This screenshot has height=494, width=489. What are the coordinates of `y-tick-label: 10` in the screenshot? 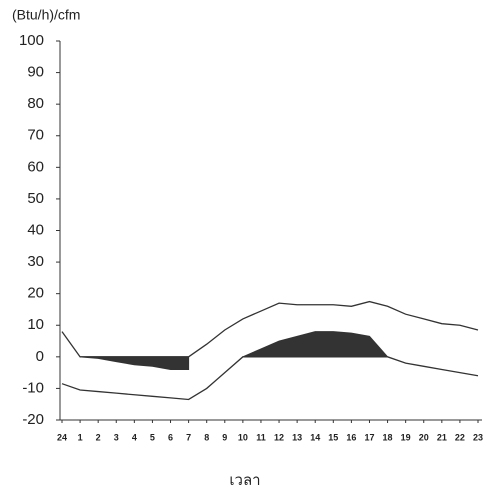 It's located at (35, 324).